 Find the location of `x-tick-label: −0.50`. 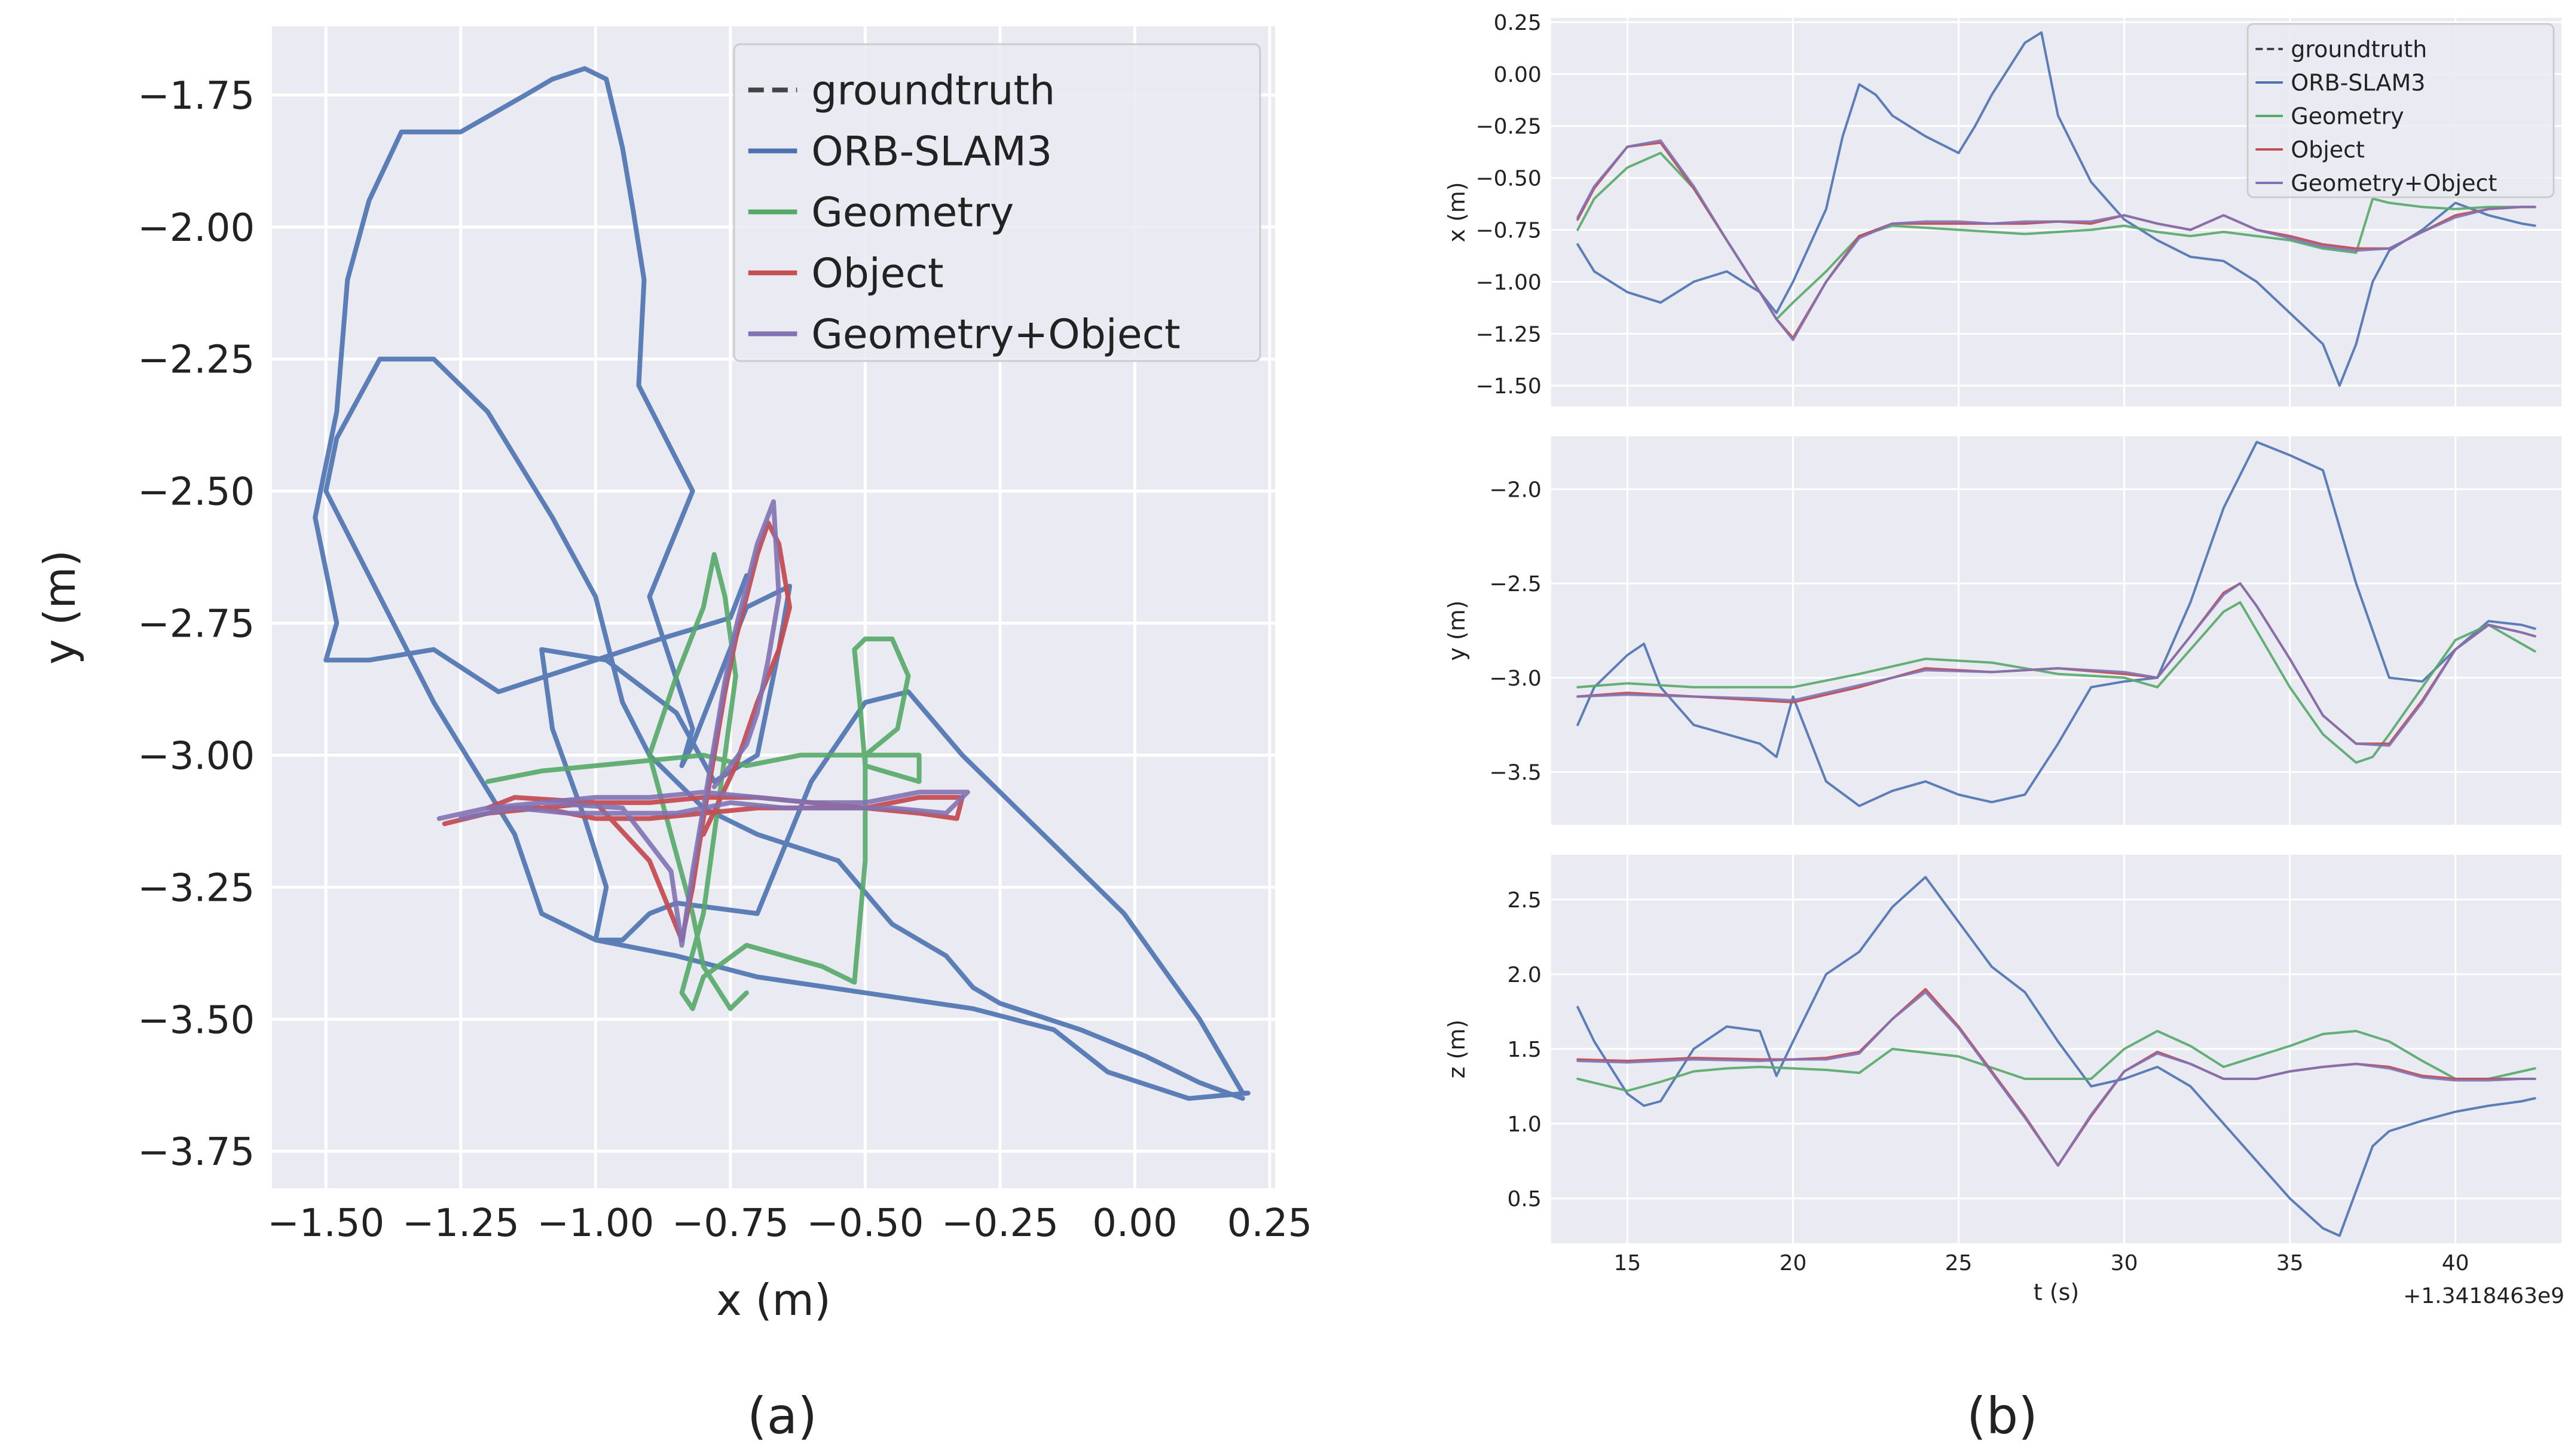

x-tick-label: −0.50 is located at coordinates (865, 1224).